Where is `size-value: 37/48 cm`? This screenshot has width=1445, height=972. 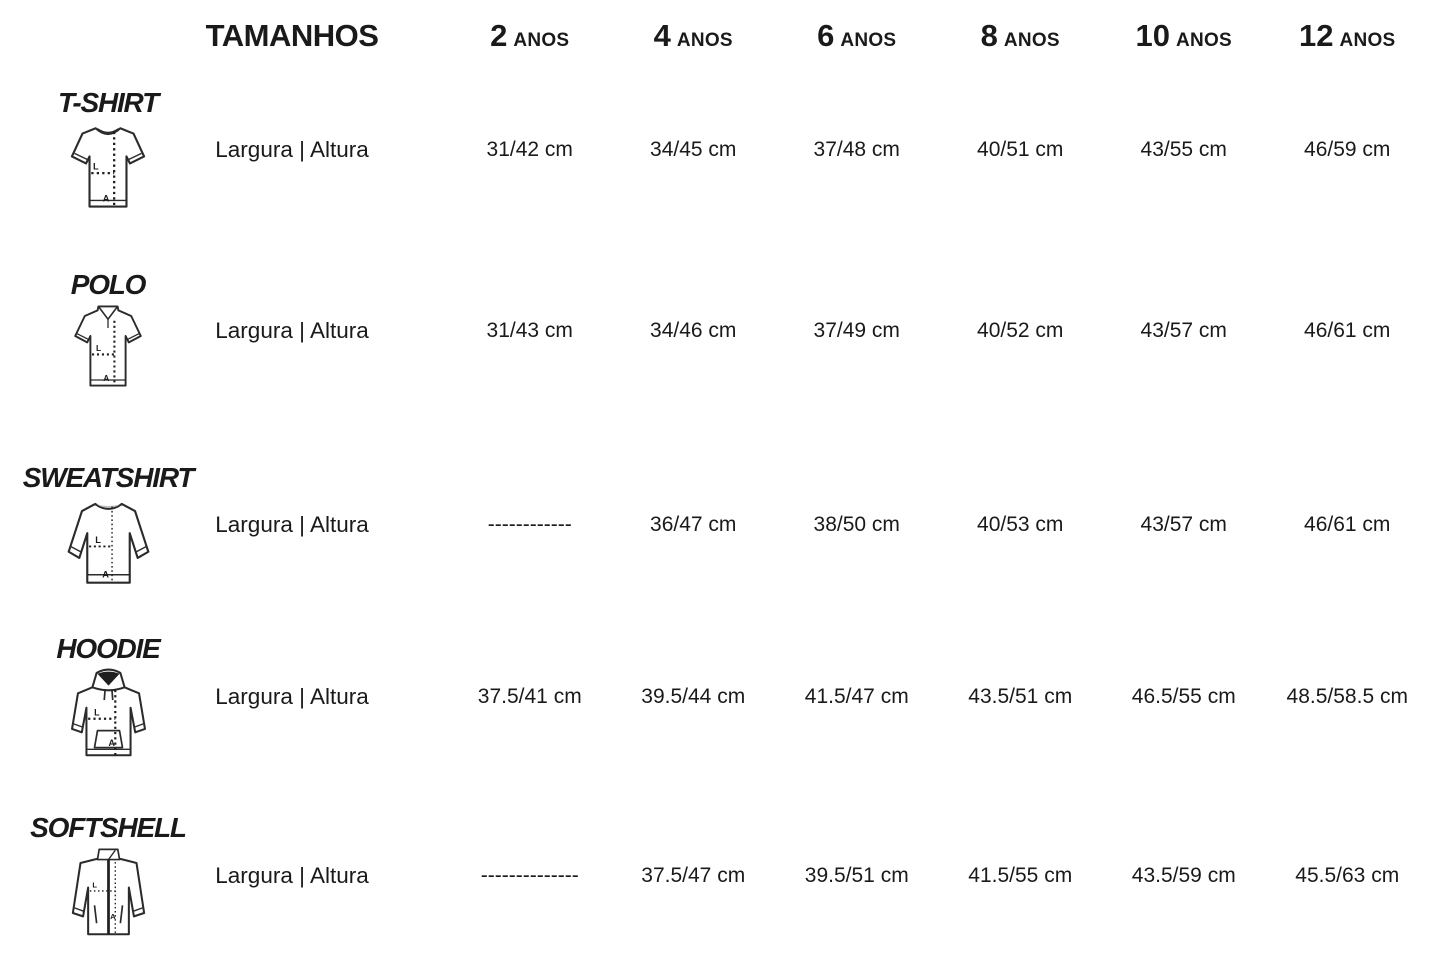 size-value: 37/48 cm is located at coordinates (856, 149).